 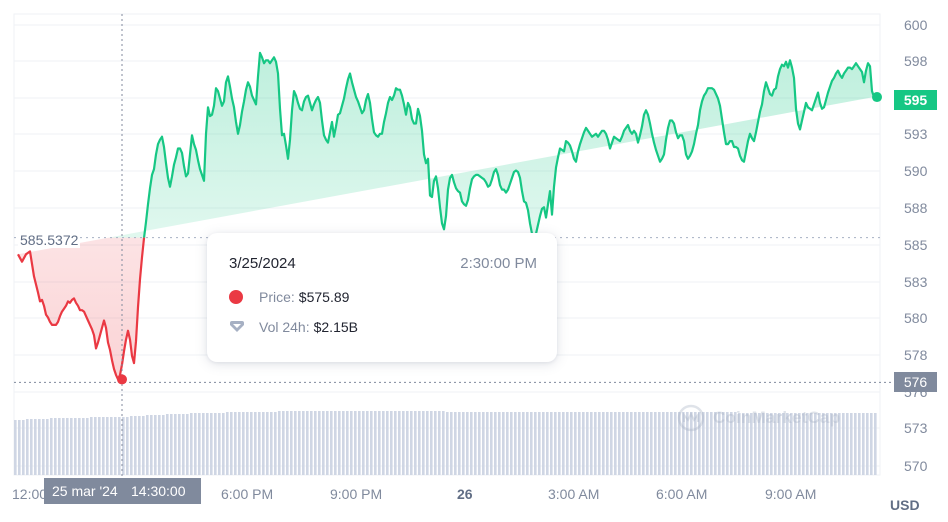 What do you see at coordinates (465, 494) in the screenshot?
I see `x-tick-label: 26` at bounding box center [465, 494].